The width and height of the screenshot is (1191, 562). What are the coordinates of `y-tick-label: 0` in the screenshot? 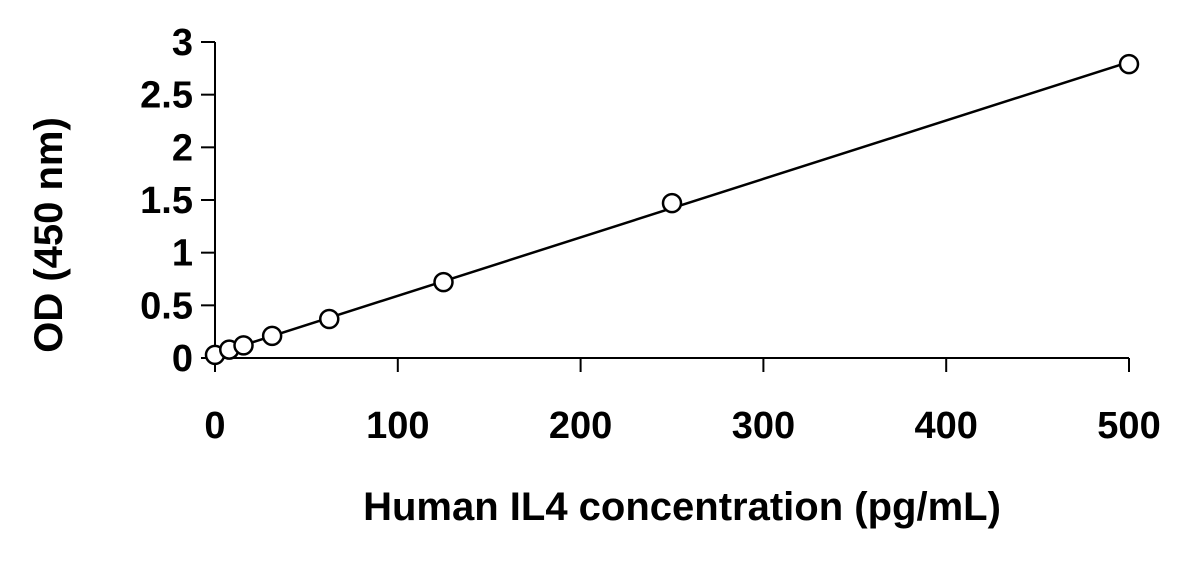 It's located at (182, 359).